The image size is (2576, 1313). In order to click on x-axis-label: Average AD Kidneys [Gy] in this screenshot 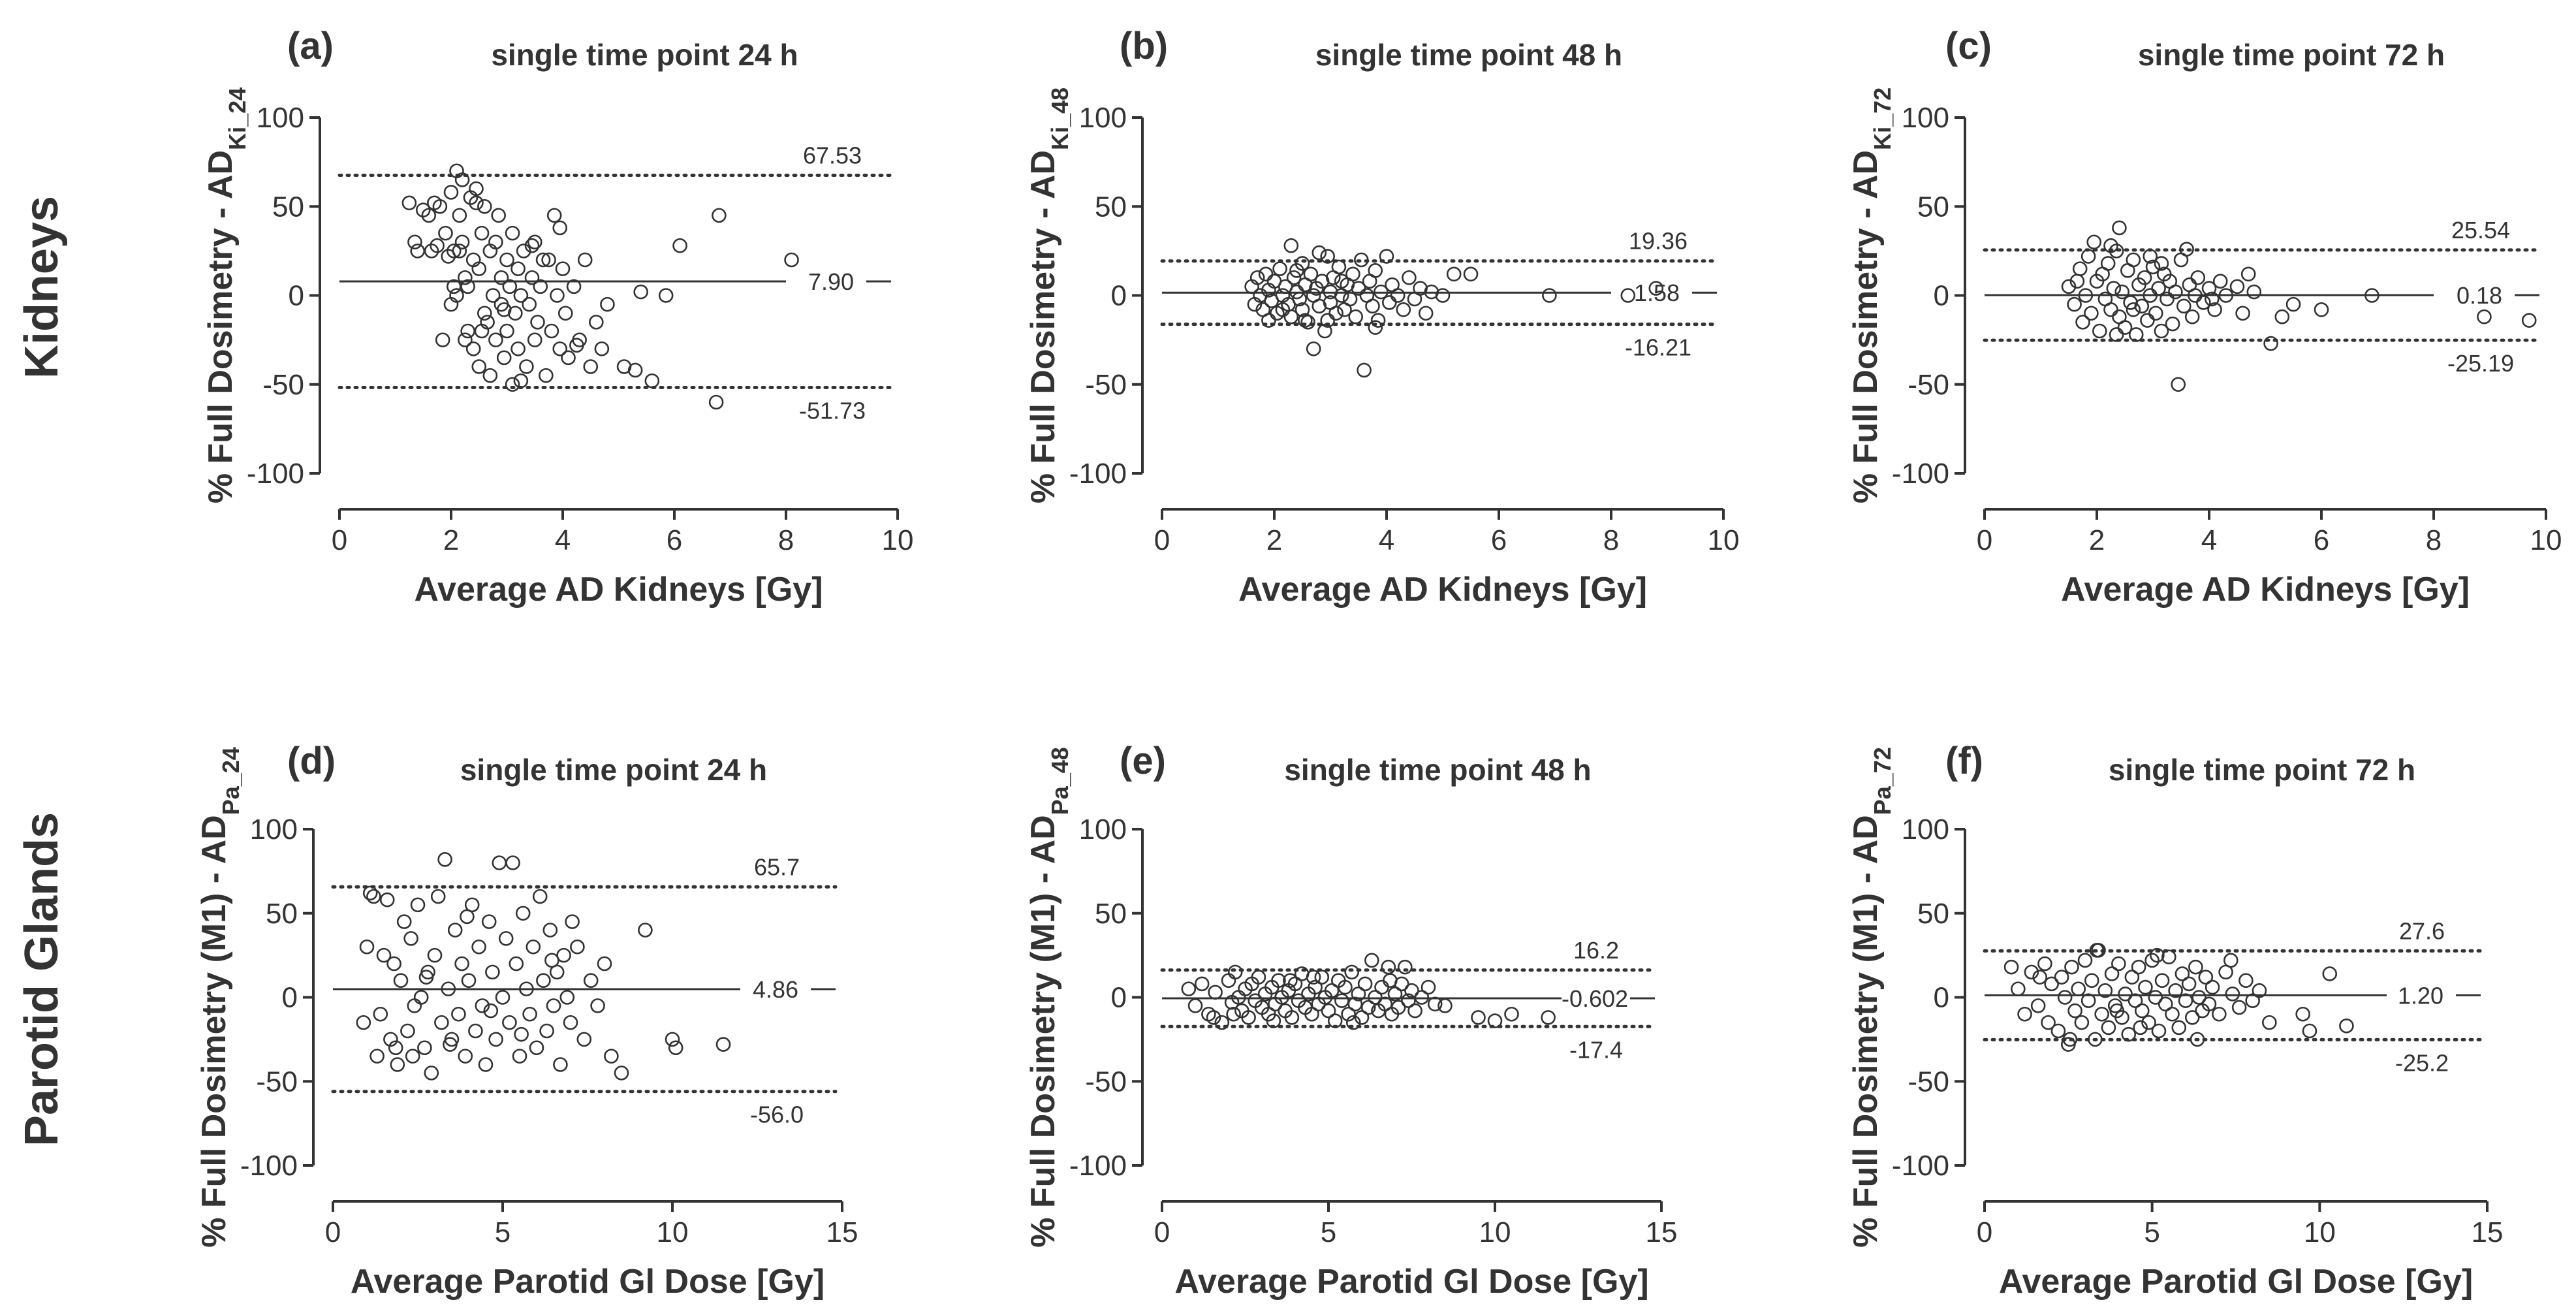, I will do `click(2265, 590)`.